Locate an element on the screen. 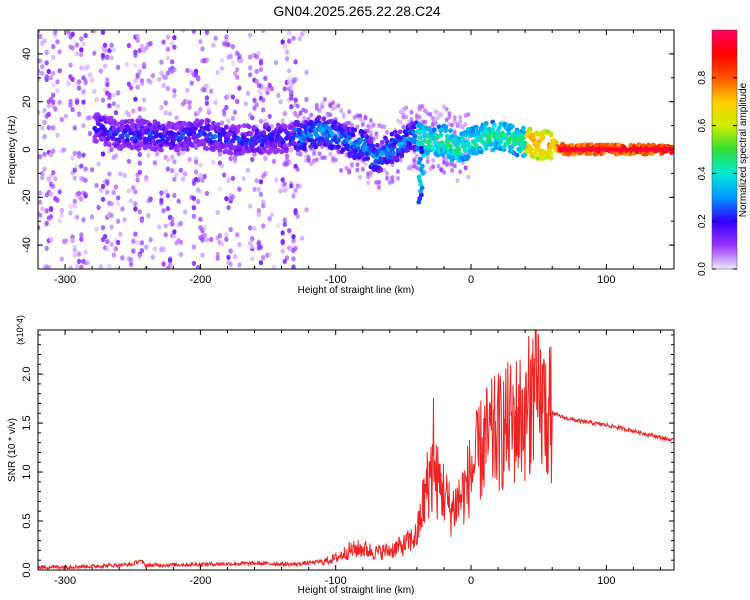 This screenshot has width=750, height=600. y-tick-label: 0.5 is located at coordinates (27, 520).